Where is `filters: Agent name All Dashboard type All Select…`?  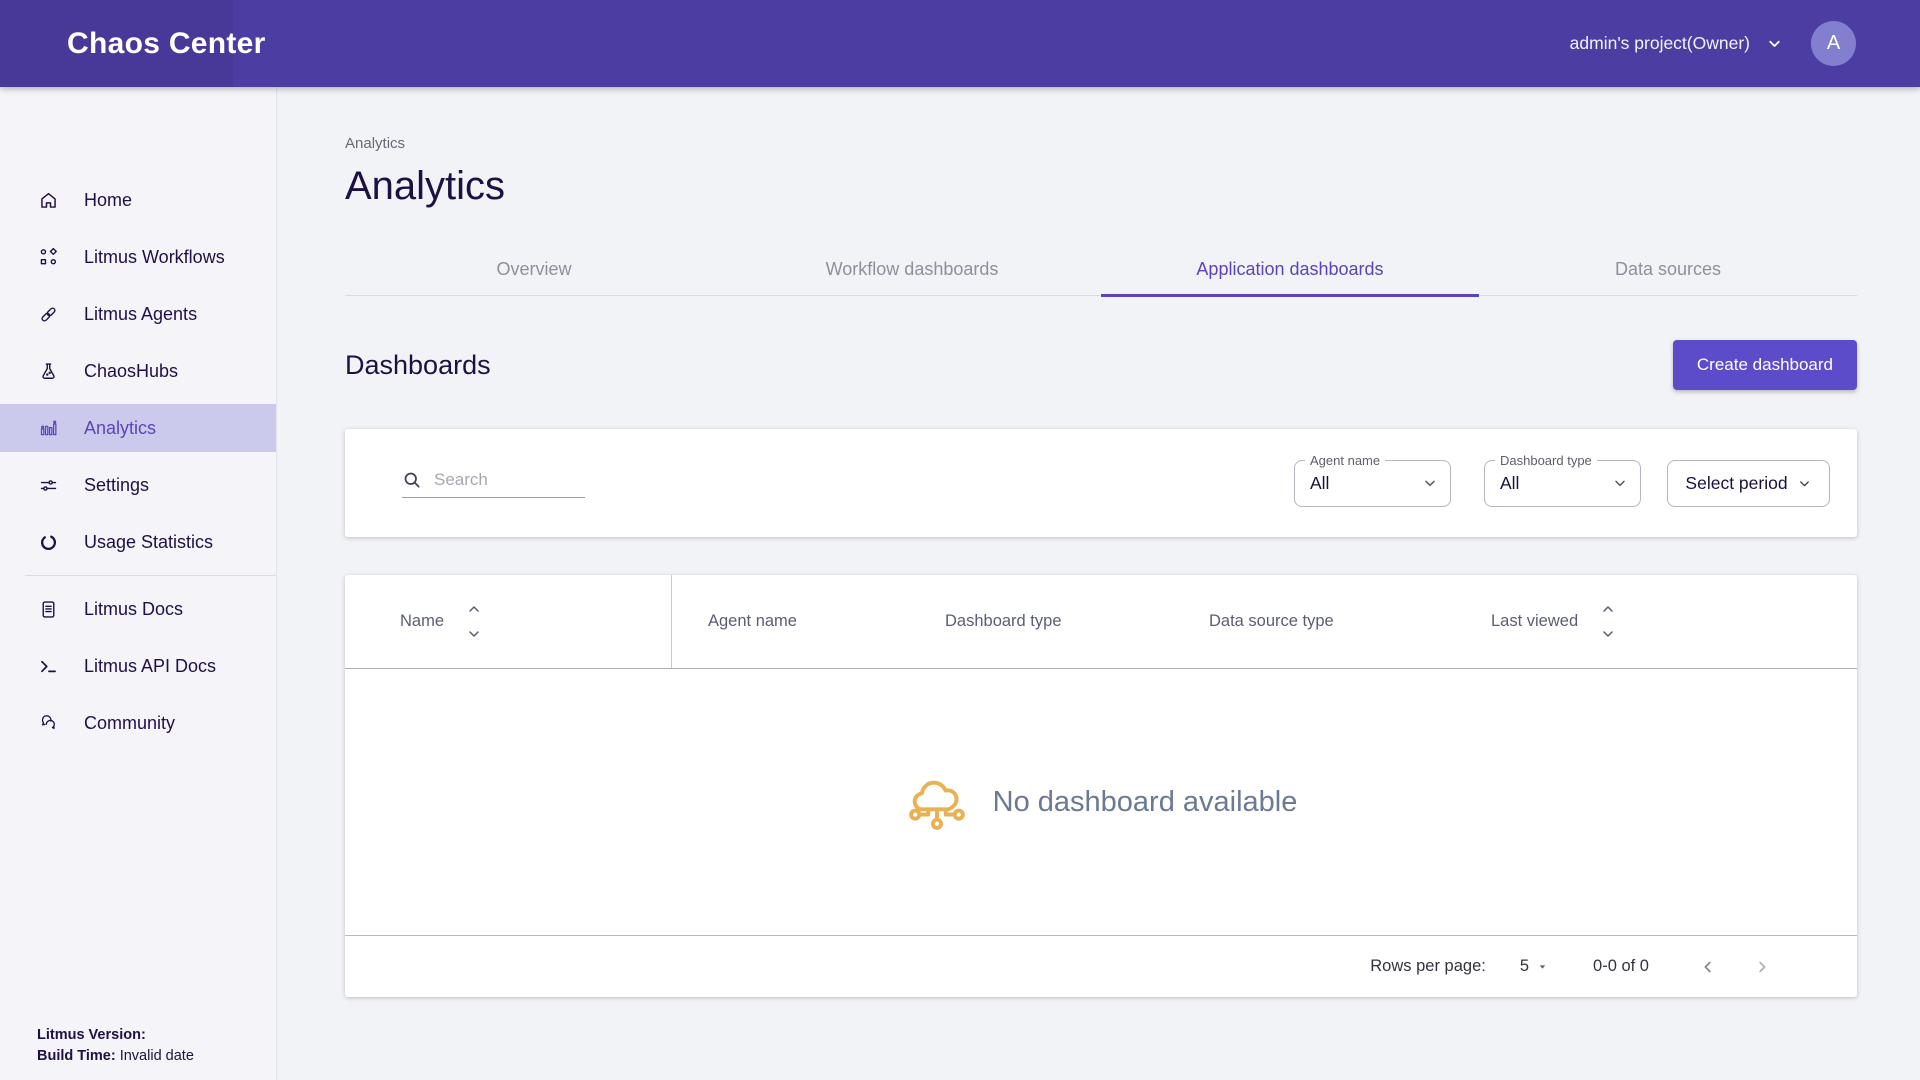 filters: Agent name All Dashboard type All Select… is located at coordinates (1562, 479).